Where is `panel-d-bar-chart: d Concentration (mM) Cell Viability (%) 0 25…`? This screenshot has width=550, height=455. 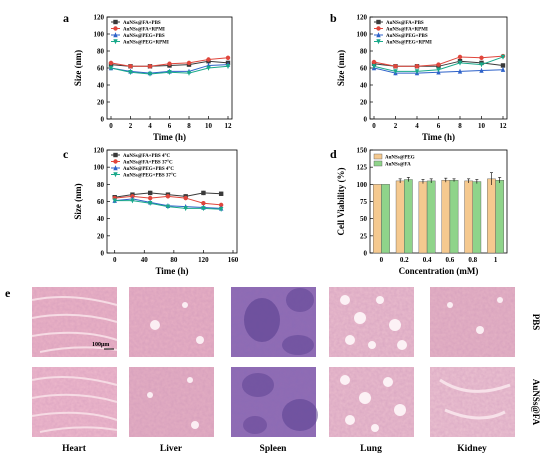
panel-d-bar-chart: d Concentration (mM) Cell Viability (%) 0 25… is located at coordinates (419, 211).